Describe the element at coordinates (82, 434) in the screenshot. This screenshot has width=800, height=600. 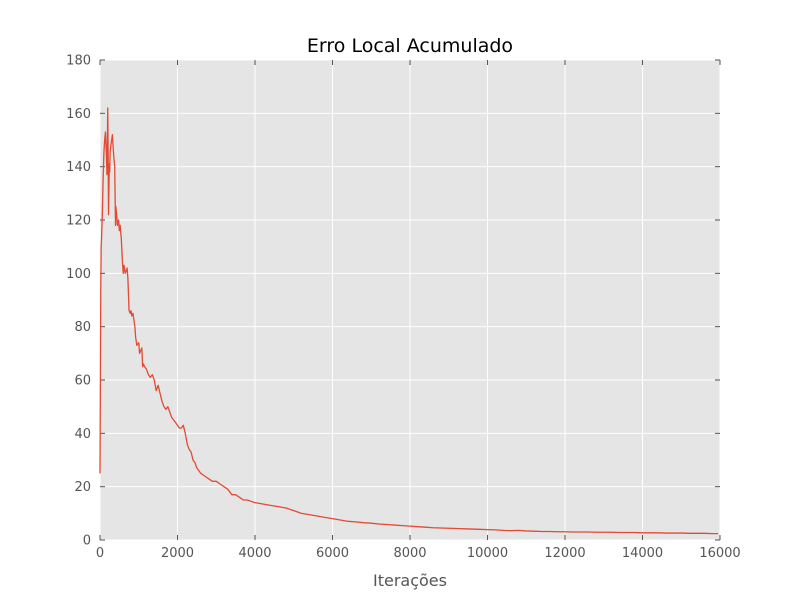
I see `y-tick-label: 40` at that location.